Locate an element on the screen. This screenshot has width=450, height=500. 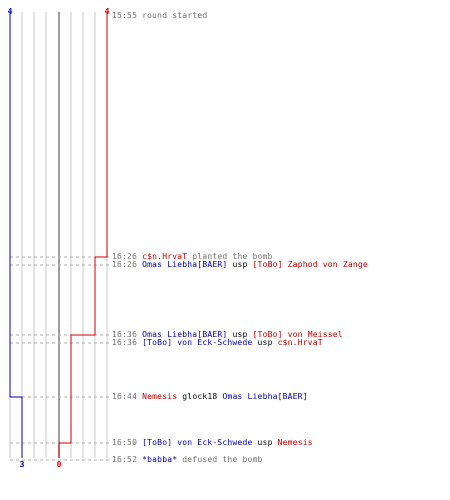
event-time: 16:50 is located at coordinates (125, 442).